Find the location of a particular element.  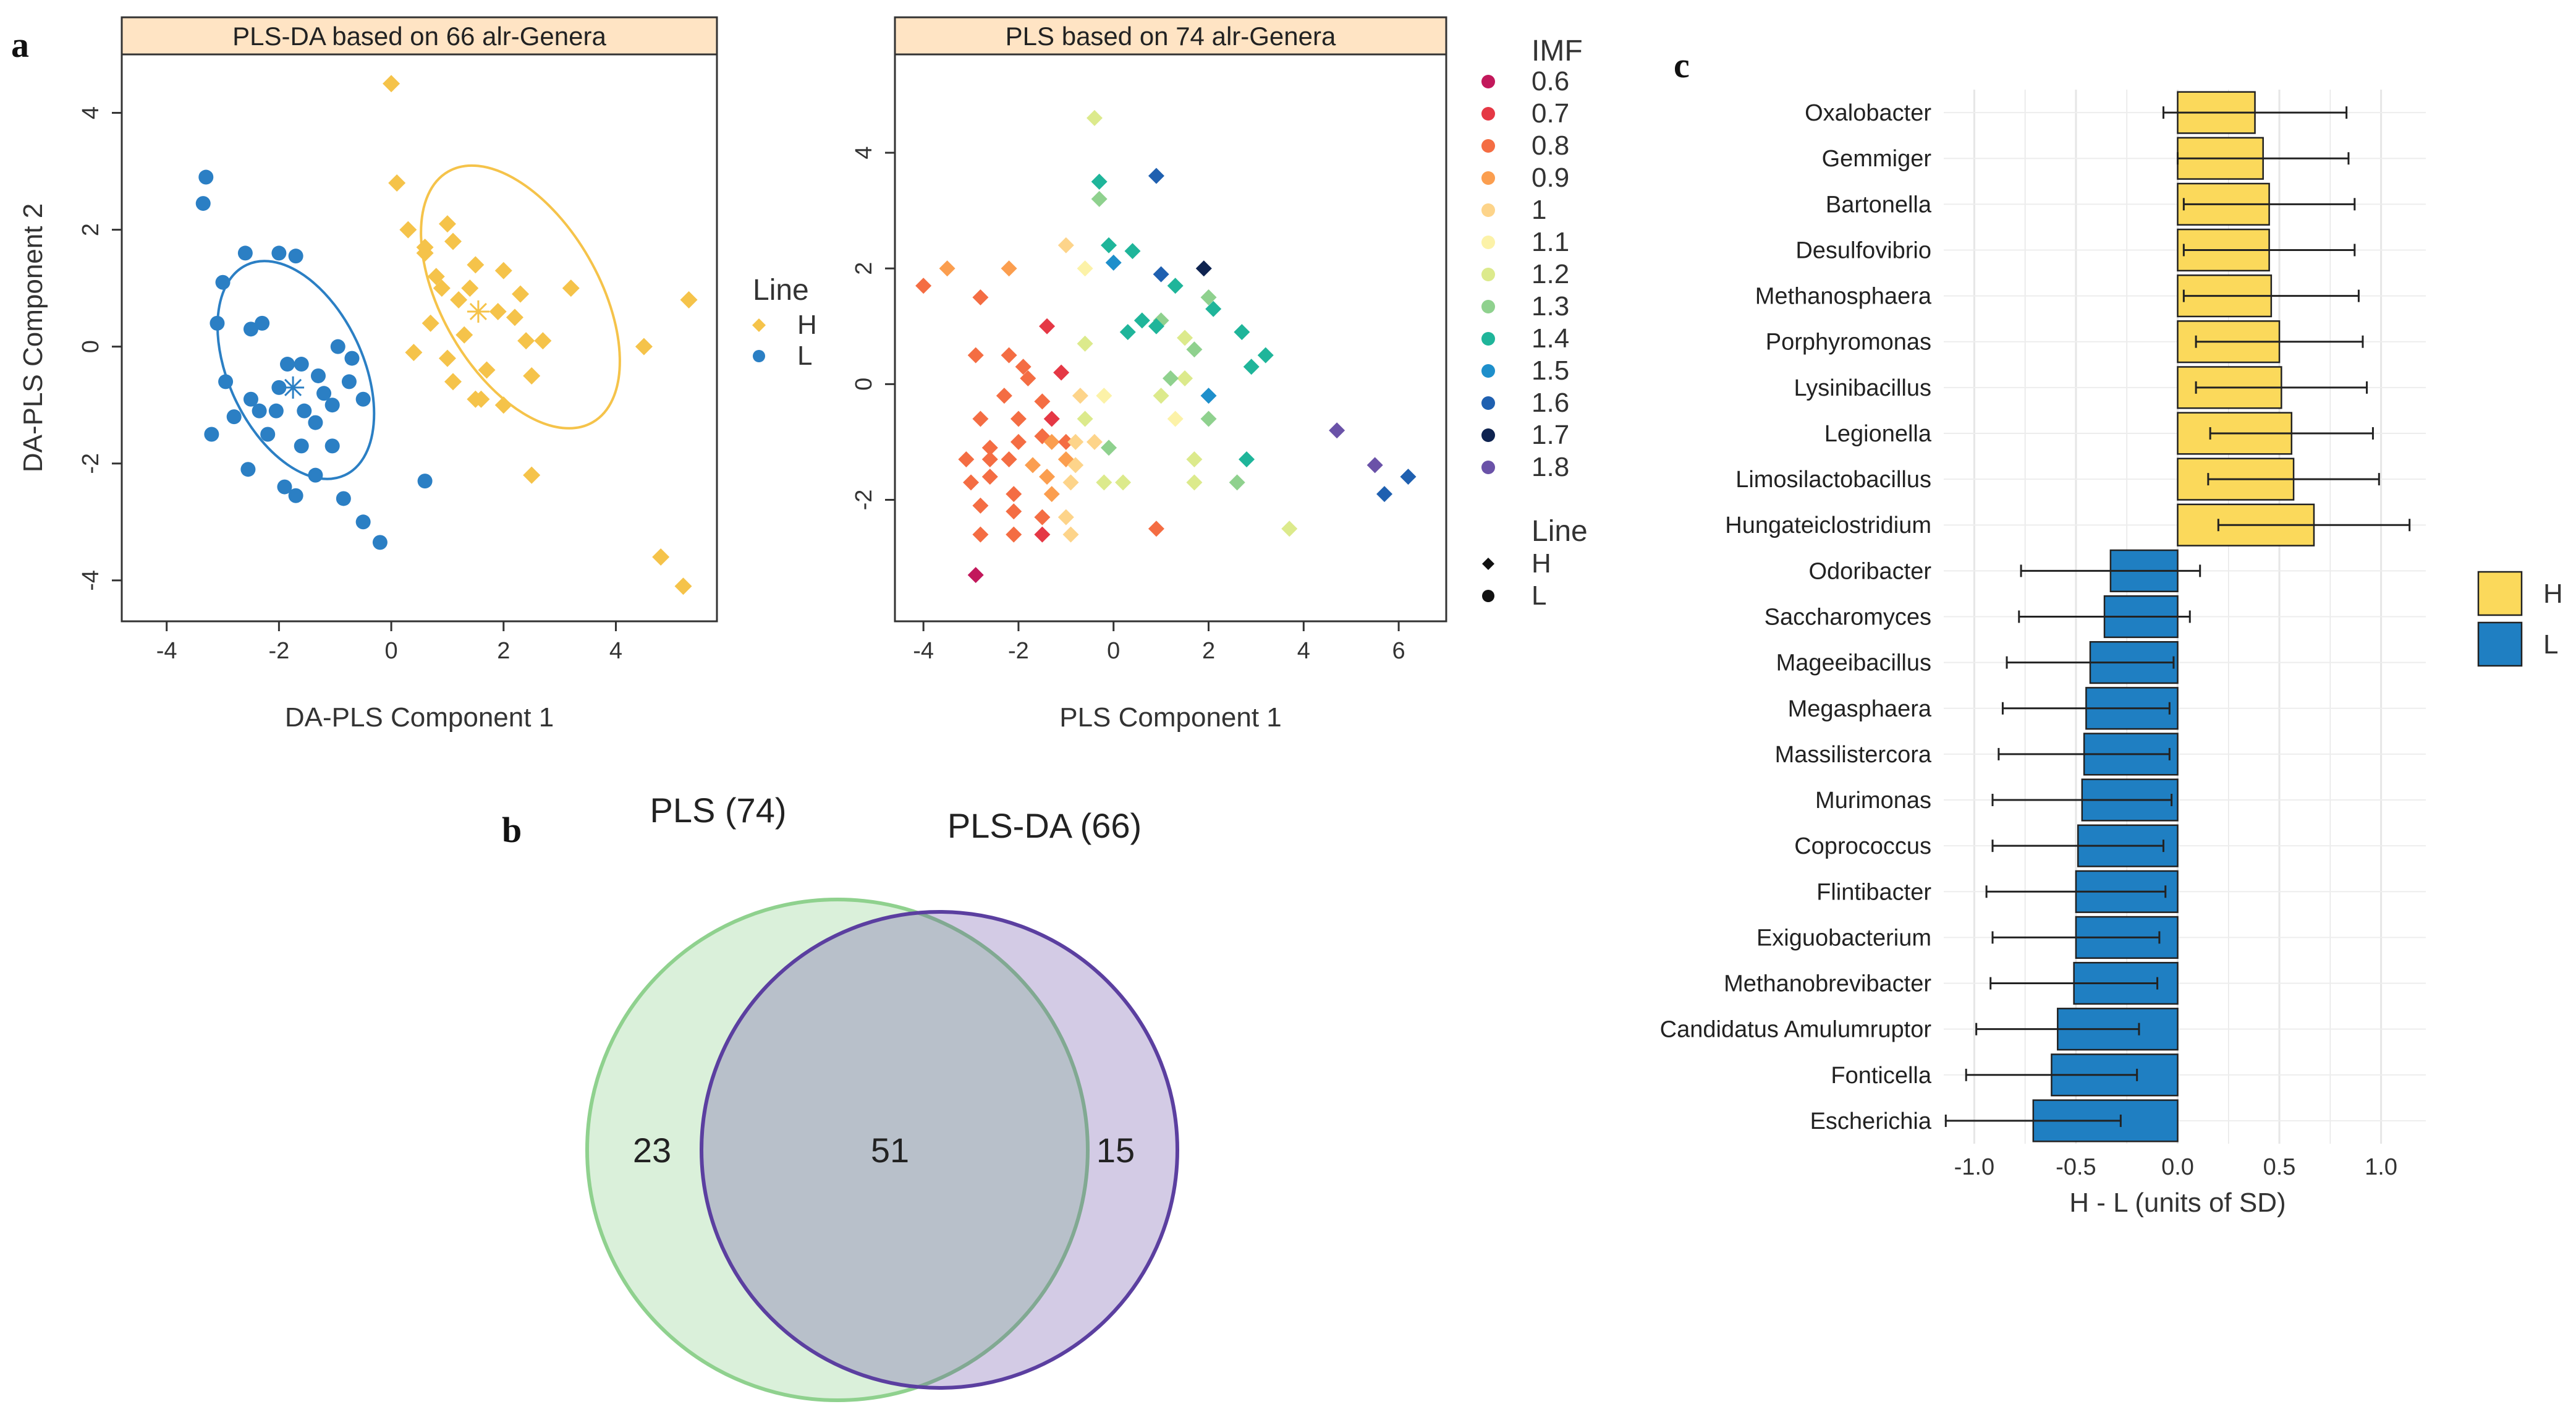

venn-circle-pls is located at coordinates (837, 1150).